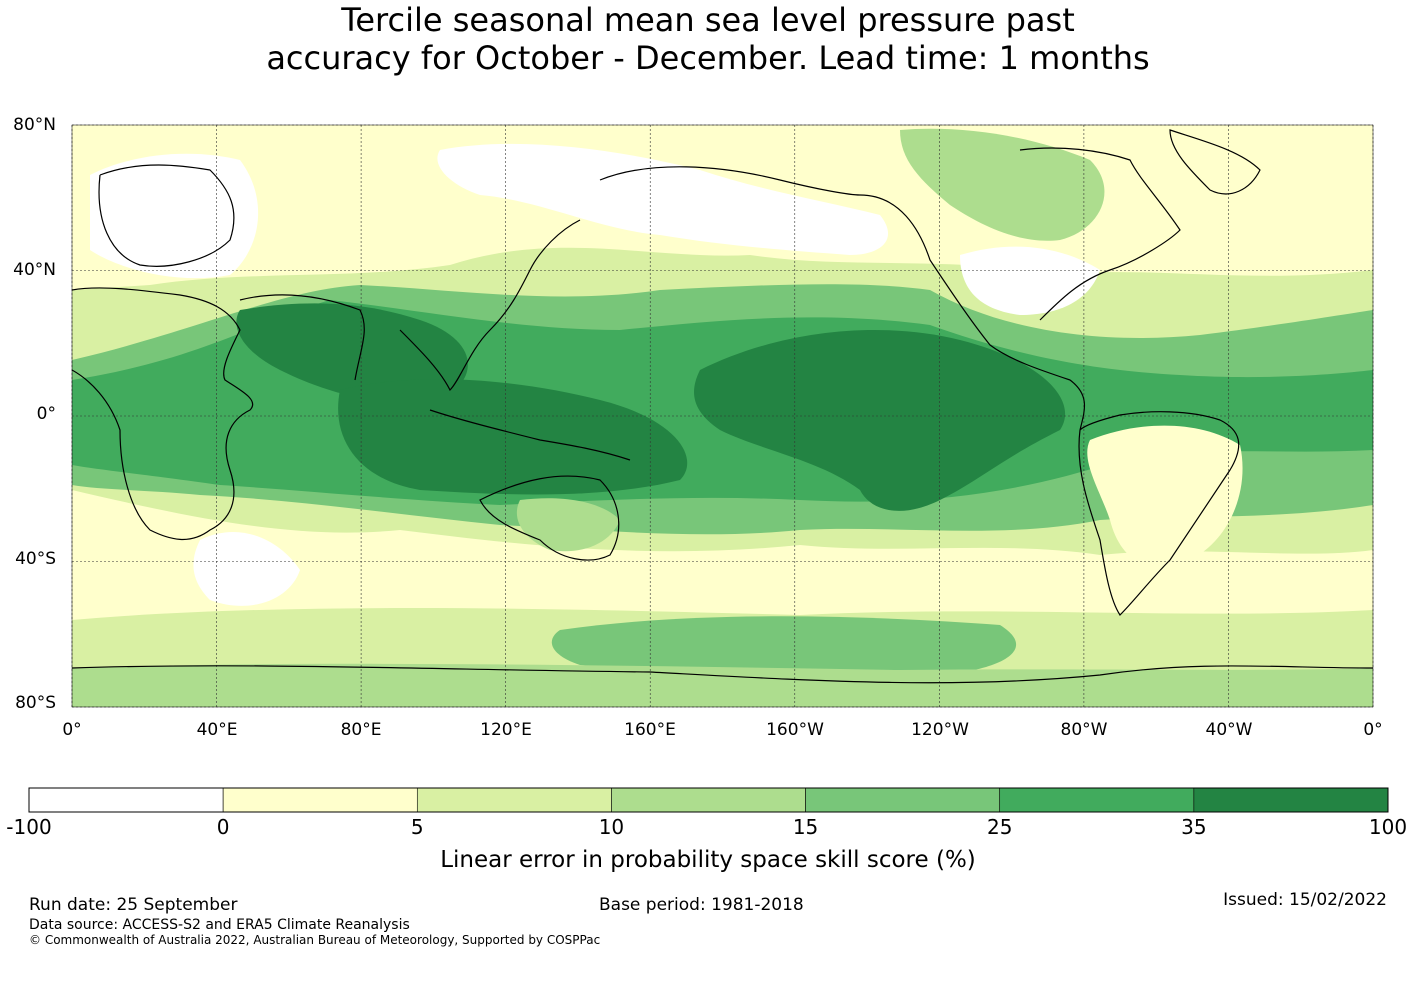 Image resolution: width=1416 pixels, height=990 pixels. I want to click on base-period: Base period: 1981-2018, so click(701, 905).